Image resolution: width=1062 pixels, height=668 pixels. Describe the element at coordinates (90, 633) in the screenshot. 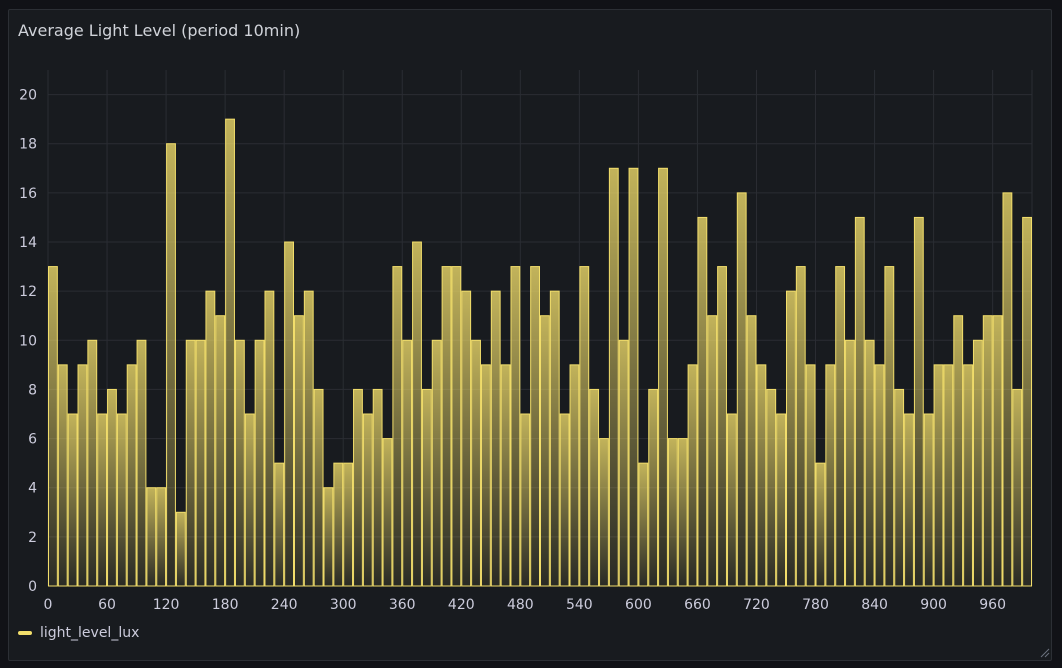

I see `legend-label: light_level_lux` at that location.